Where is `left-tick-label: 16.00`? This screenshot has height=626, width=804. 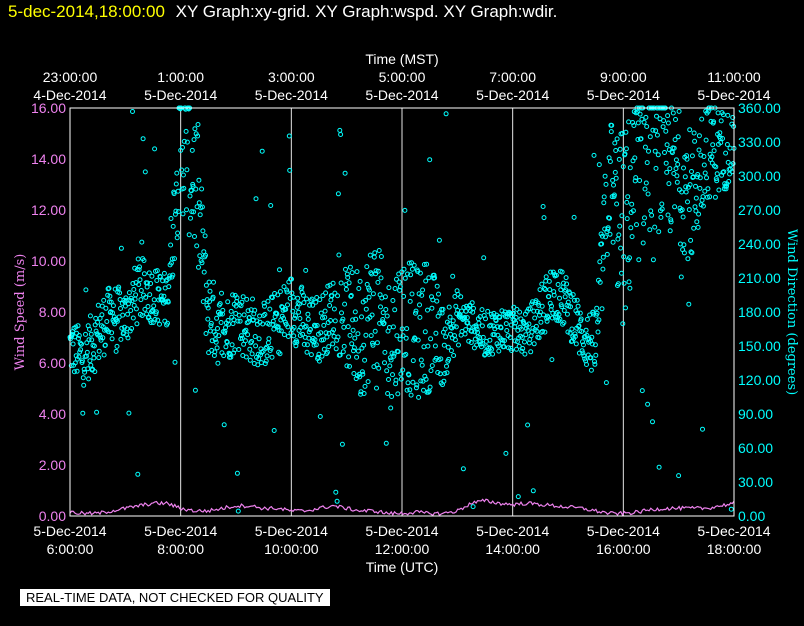
left-tick-label: 16.00 is located at coordinates (48, 108).